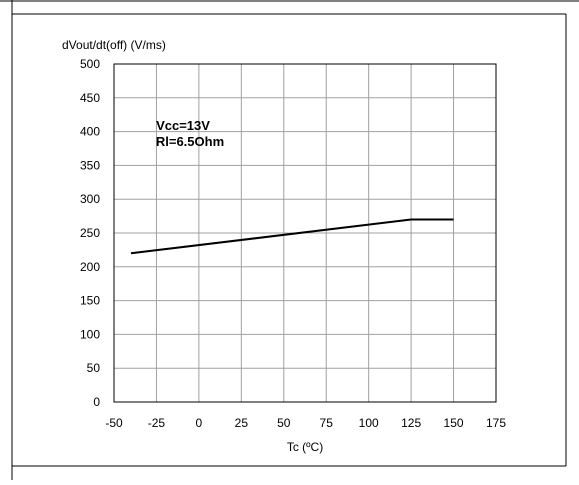 The height and width of the screenshot is (485, 579). I want to click on y-tick-label: 150, so click(90, 301).